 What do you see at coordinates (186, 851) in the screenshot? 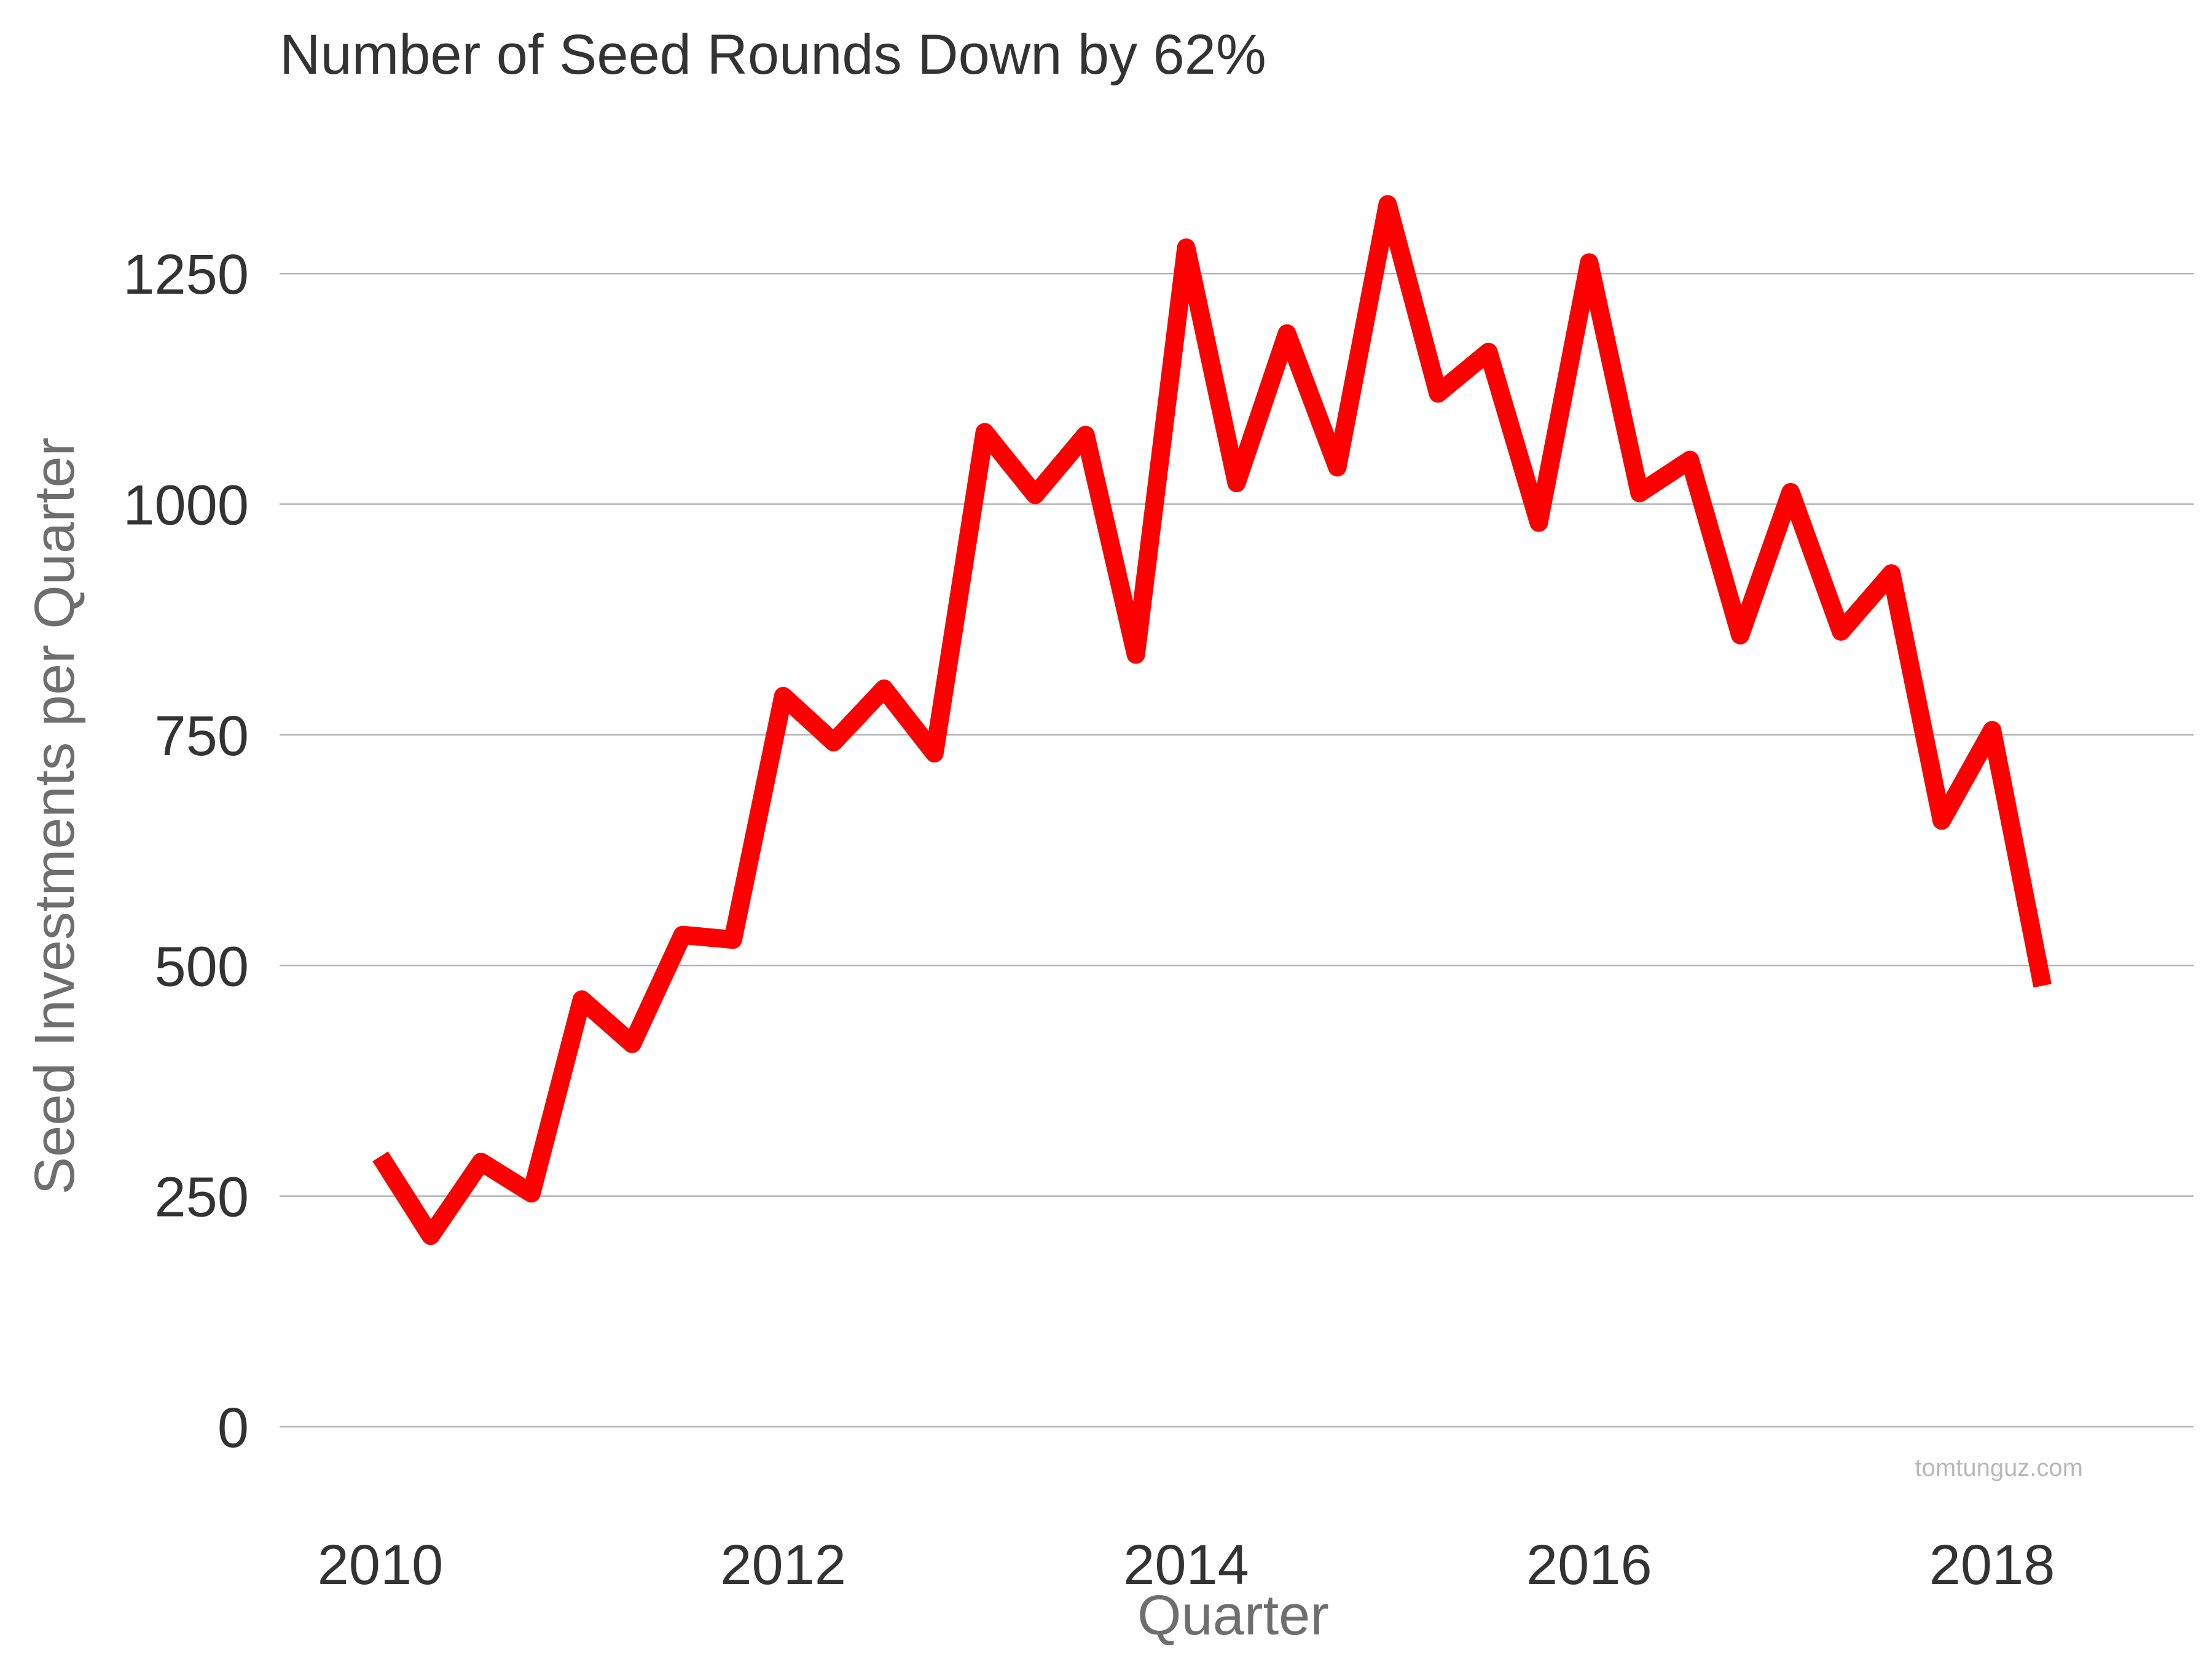
I see `y-tick-labels: 0 250 500 750 1000 1250` at bounding box center [186, 851].